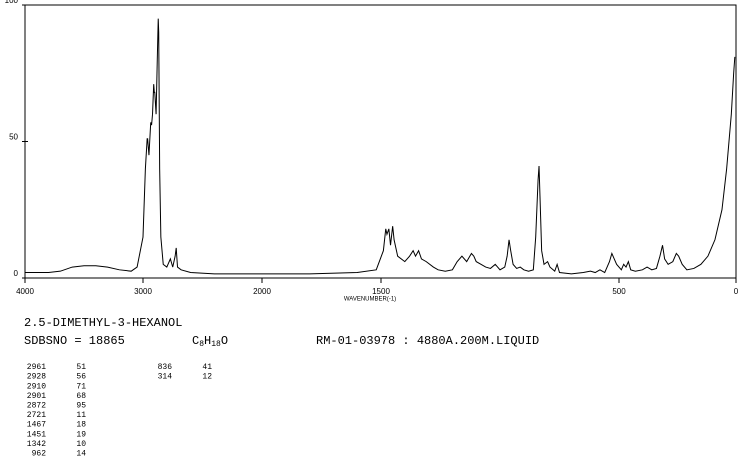  I want to click on peak-wavenumber: 836, so click(165, 367).